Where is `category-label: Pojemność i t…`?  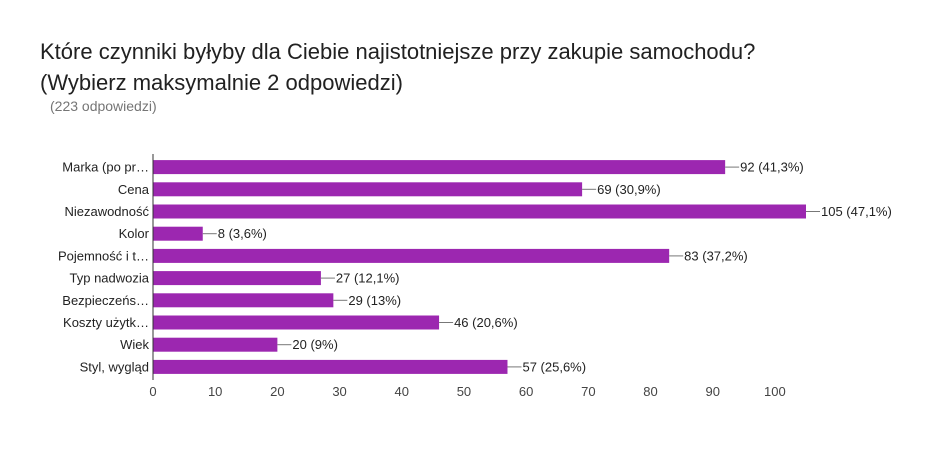 category-label: Pojemność i t… is located at coordinates (103, 255).